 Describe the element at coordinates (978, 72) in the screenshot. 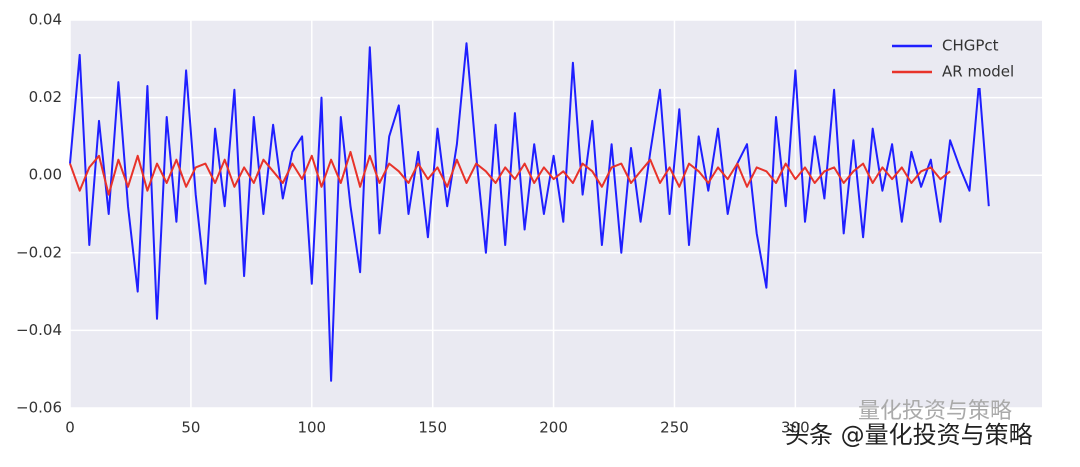

I see `legend-label: AR model` at that location.